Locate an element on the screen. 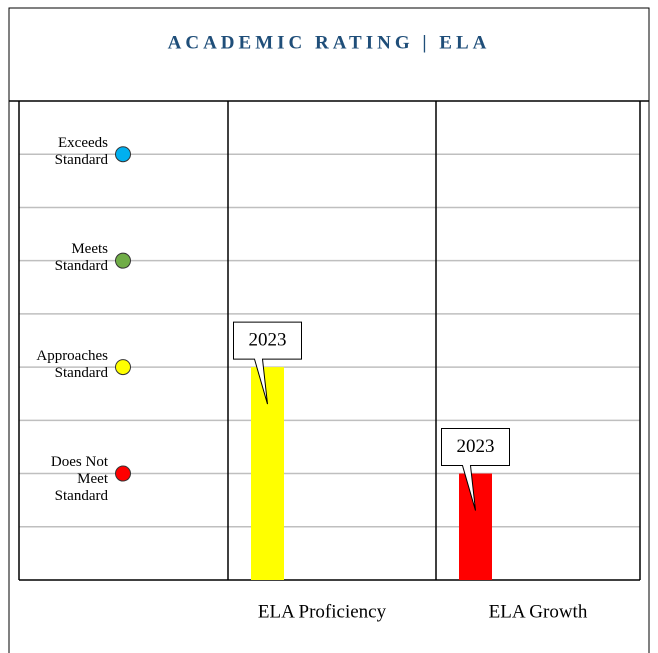 This screenshot has width=658, height=653. y-tick-label: Exceeds Standard is located at coordinates (81, 151).